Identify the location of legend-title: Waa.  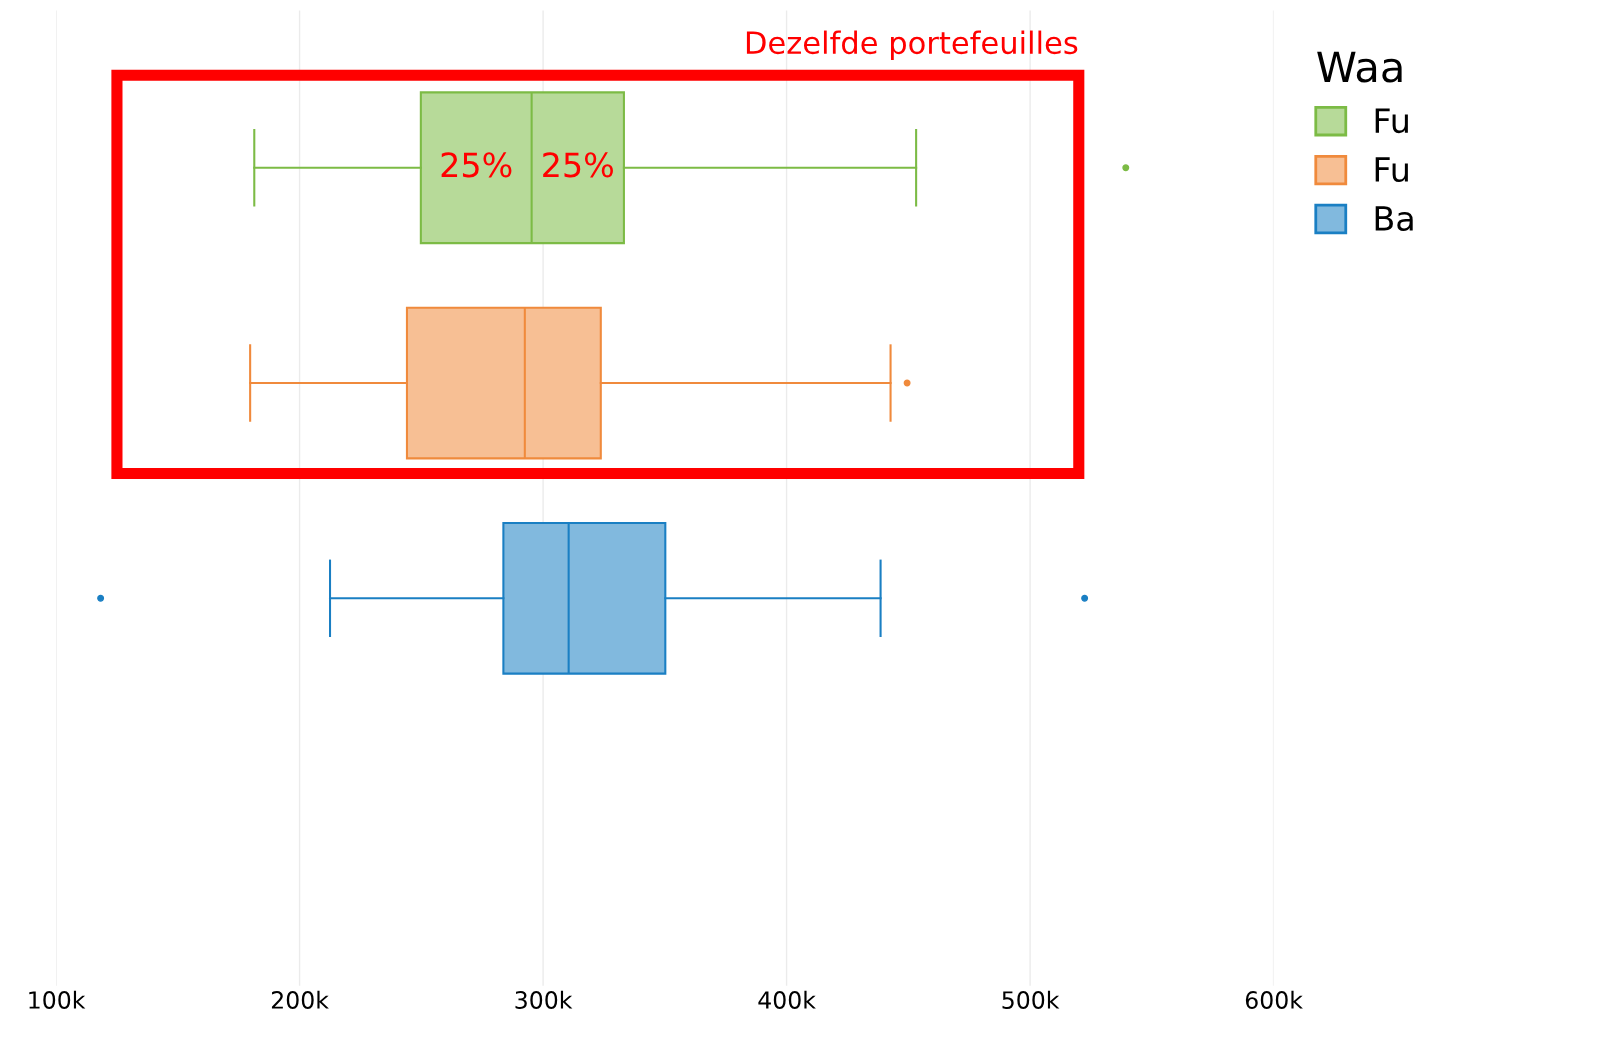
(1359, 67).